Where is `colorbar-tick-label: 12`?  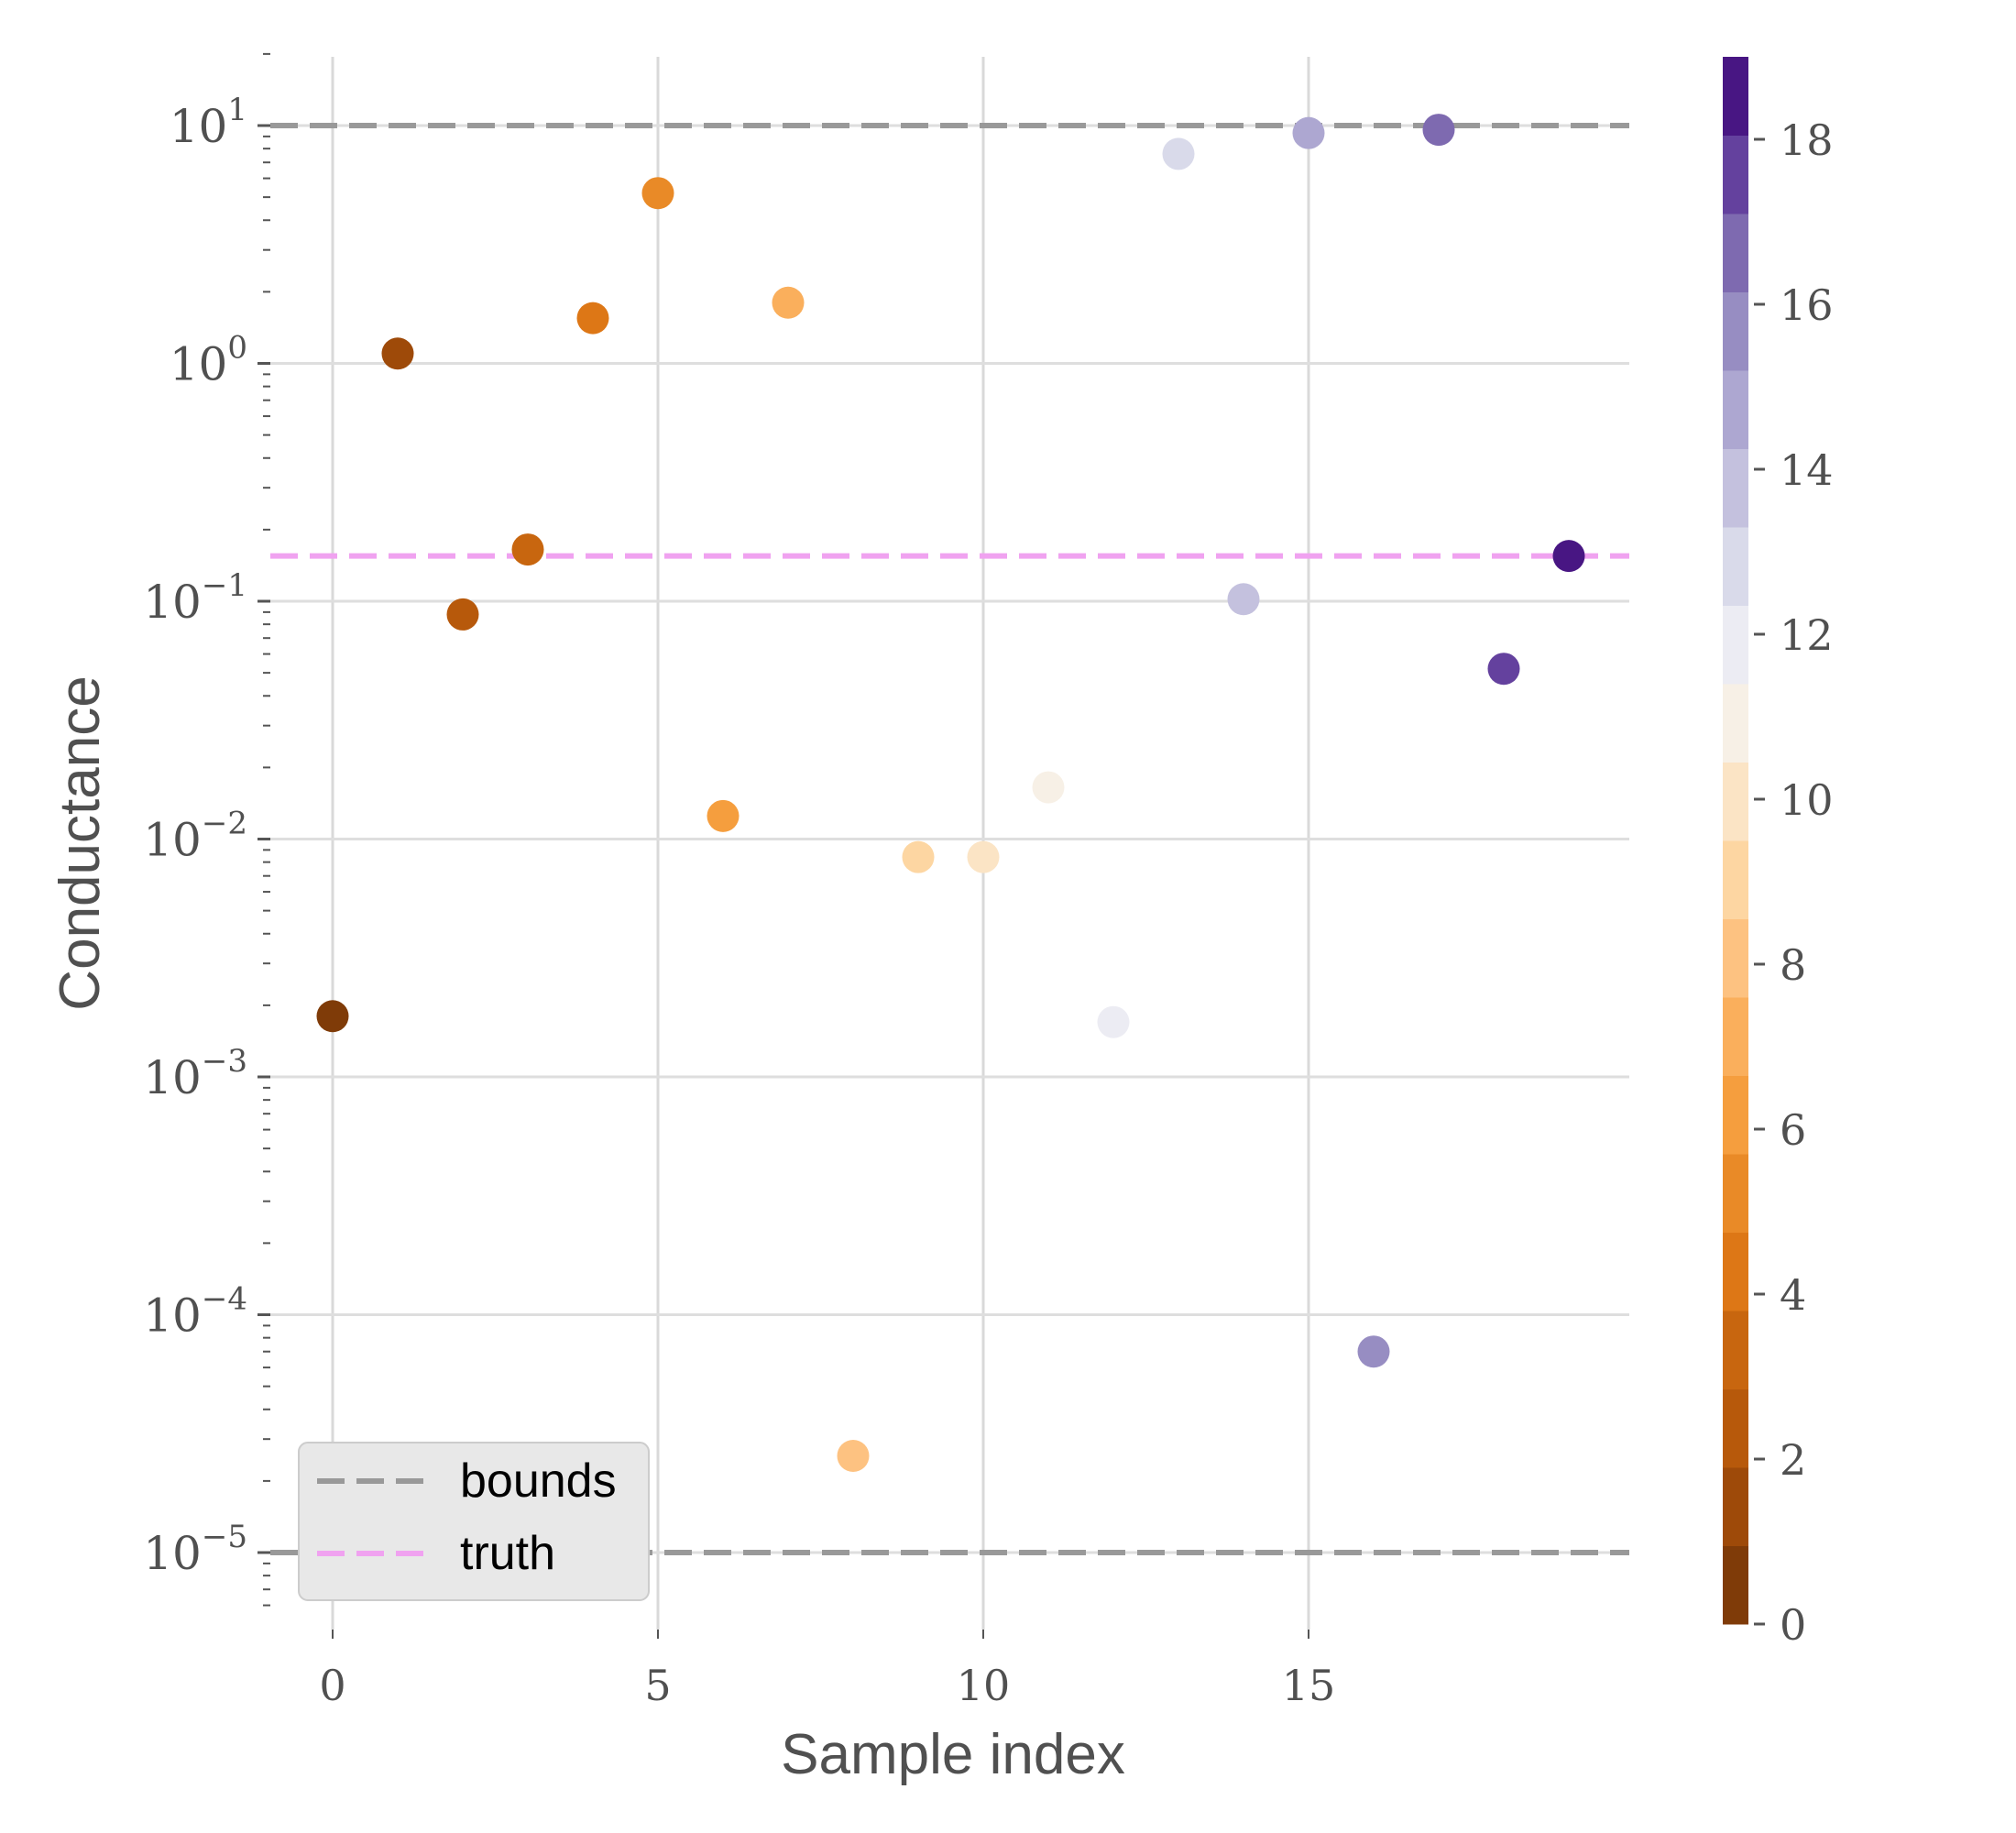 colorbar-tick-label: 12 is located at coordinates (1807, 635).